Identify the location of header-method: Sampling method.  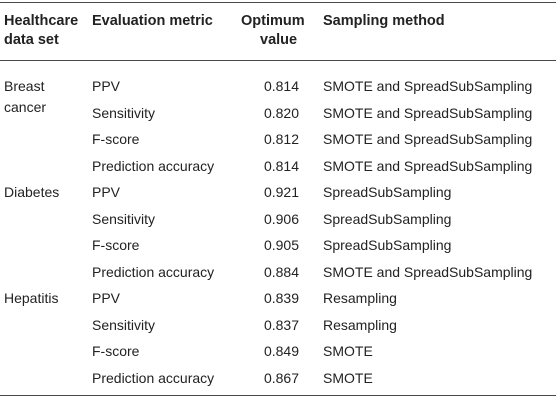
(384, 21).